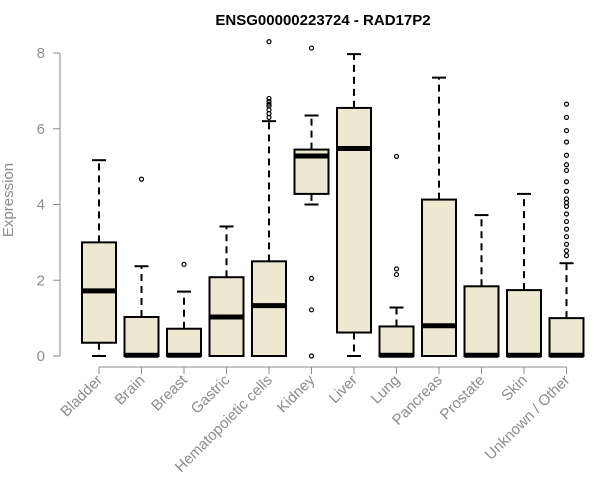  I want to click on y-tick-label: 8, so click(41, 53).